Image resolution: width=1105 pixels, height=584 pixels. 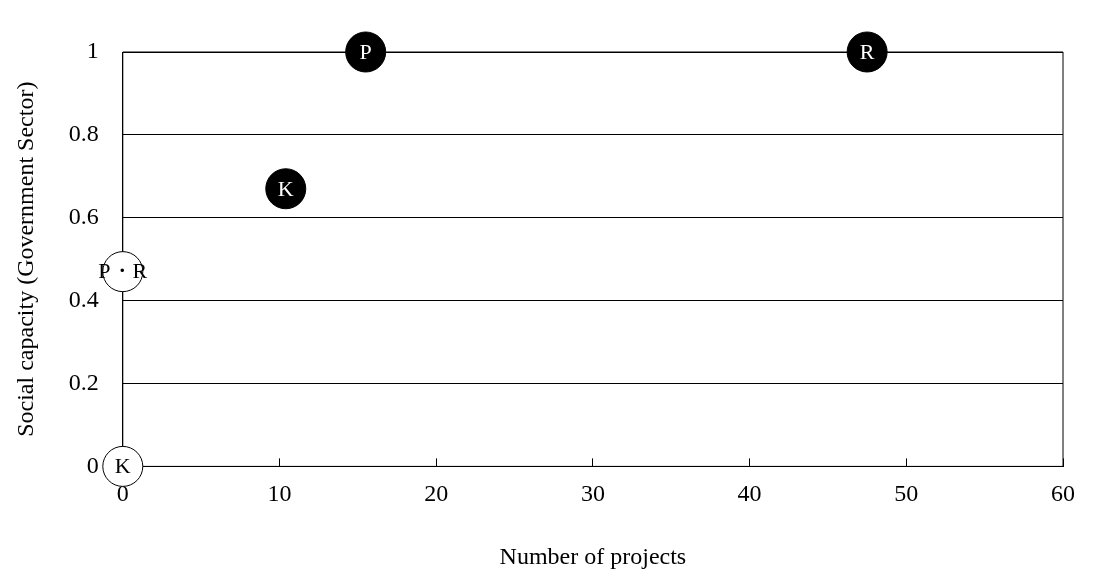 I want to click on y-tick-label: 0.2, so click(x=83, y=381).